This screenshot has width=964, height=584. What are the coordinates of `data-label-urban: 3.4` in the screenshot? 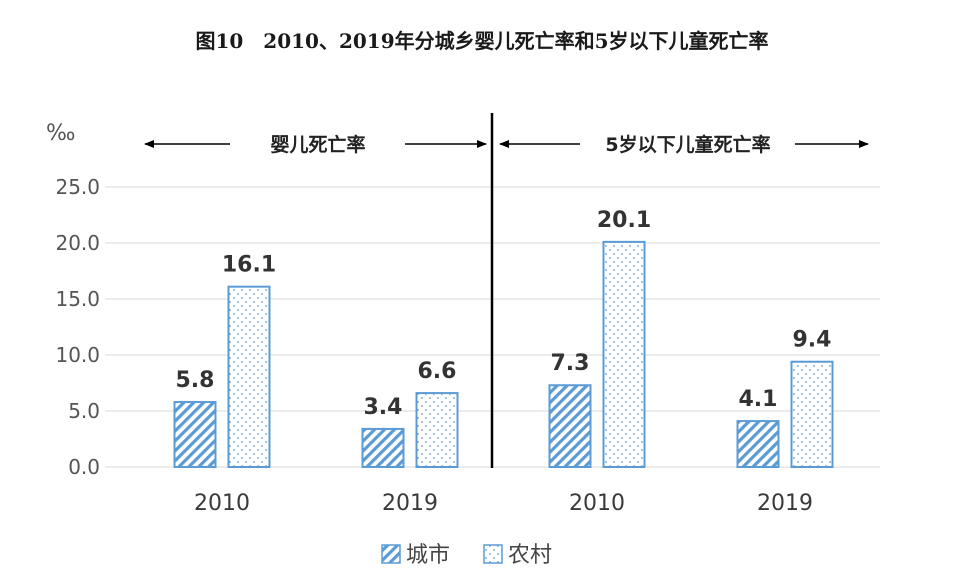 It's located at (383, 407).